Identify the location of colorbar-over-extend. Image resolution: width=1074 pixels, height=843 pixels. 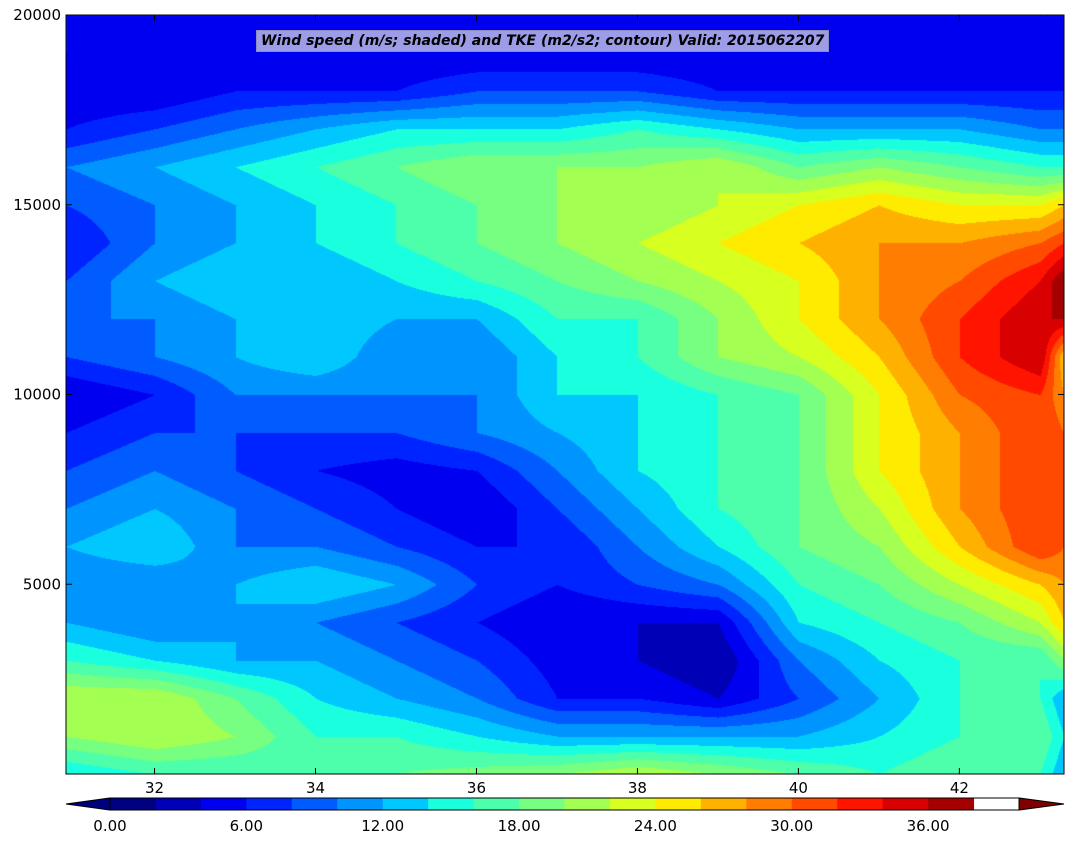
(1041, 804).